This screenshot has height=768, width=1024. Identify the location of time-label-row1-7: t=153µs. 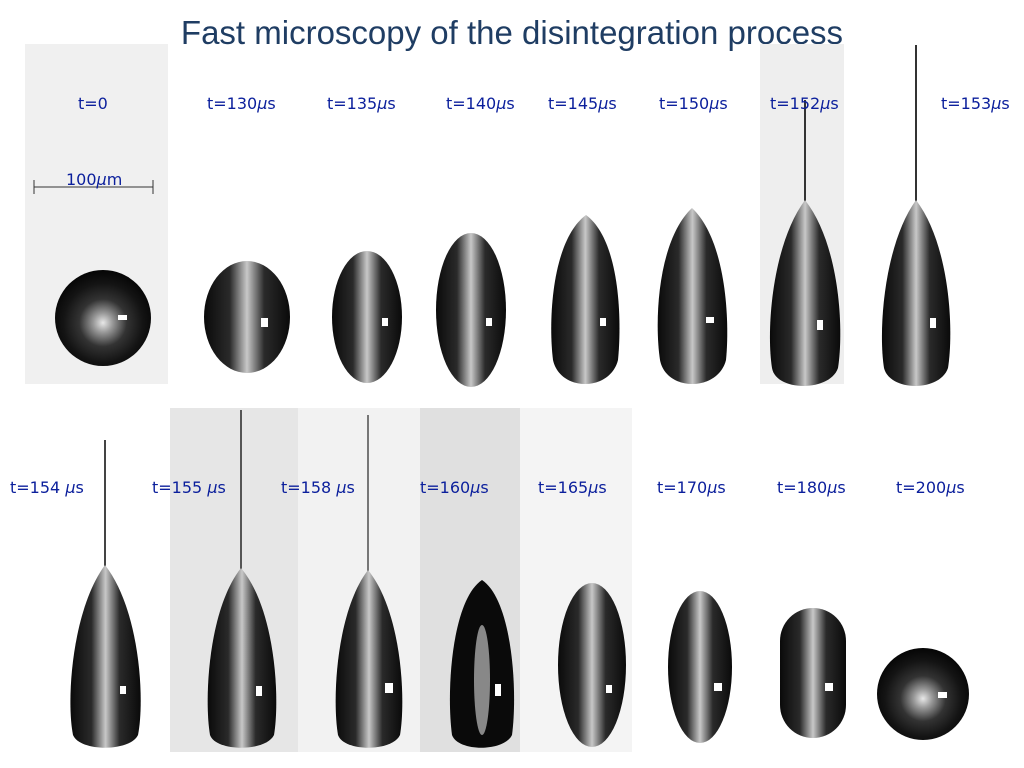
(975, 103).